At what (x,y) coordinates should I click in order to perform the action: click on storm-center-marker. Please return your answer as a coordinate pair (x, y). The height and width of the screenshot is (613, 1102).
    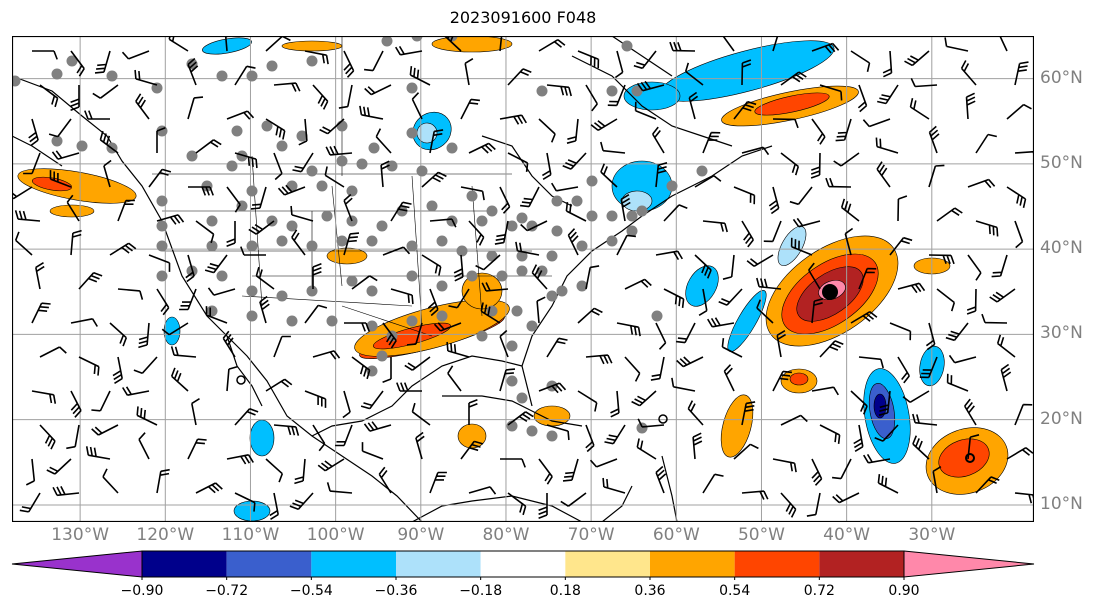
    Looking at the image, I should click on (830, 292).